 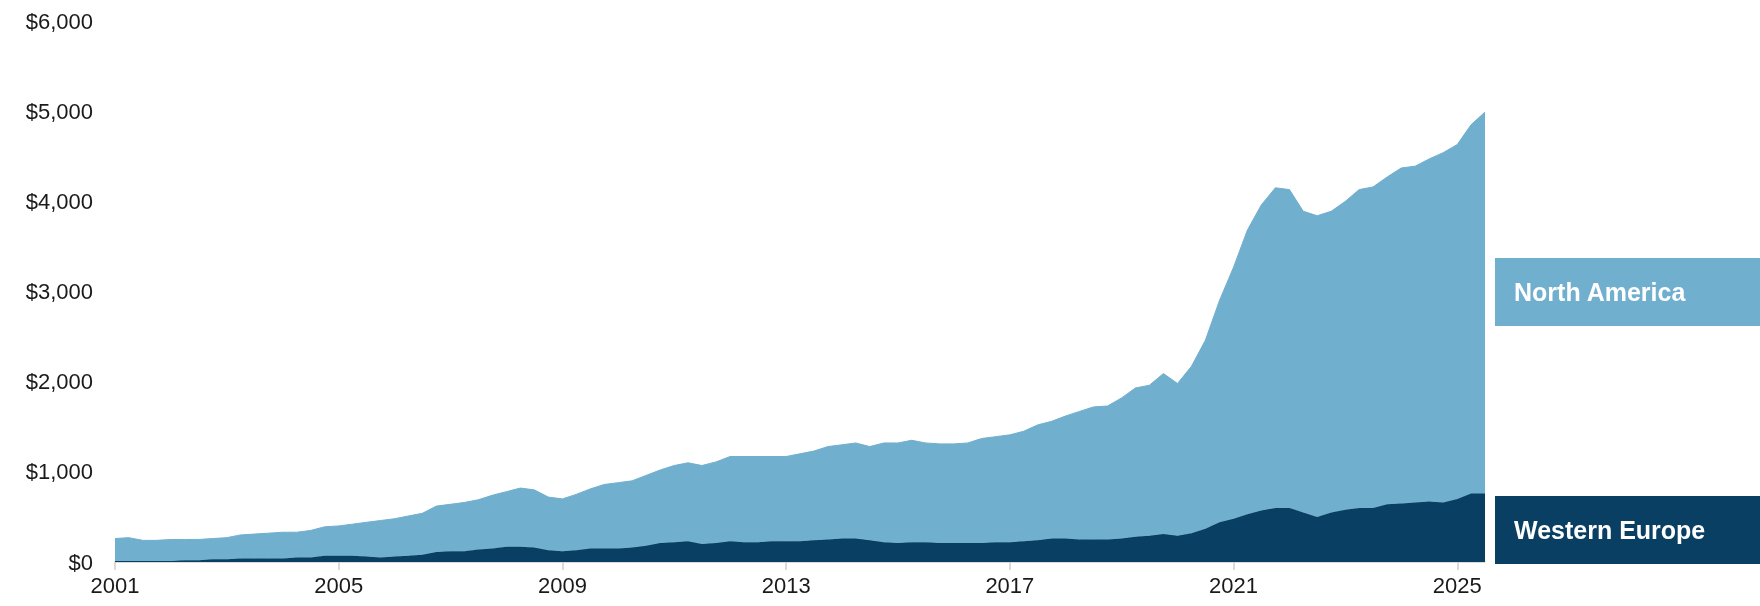 I want to click on series-label: North America, so click(x=1600, y=292).